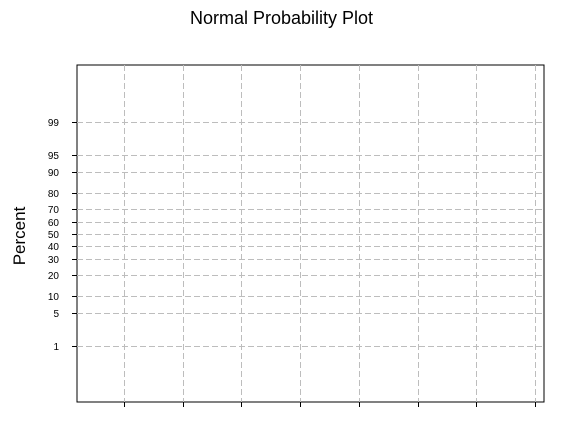  What do you see at coordinates (54, 173) in the screenshot?
I see `y-tick-label: 90` at bounding box center [54, 173].